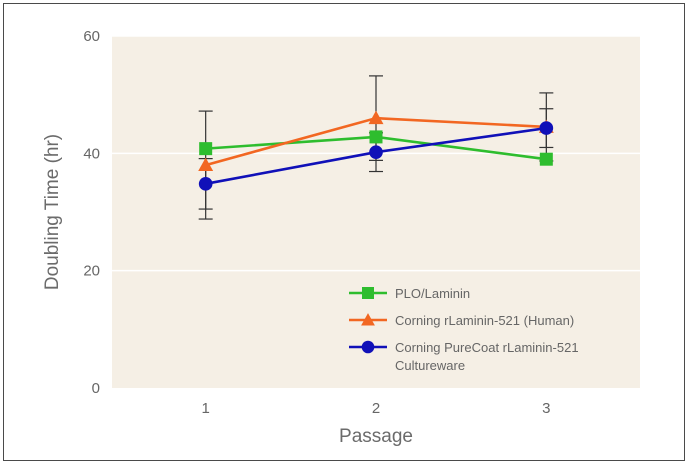  Describe the element at coordinates (91, 271) in the screenshot. I see `y-tick-label: 20` at that location.